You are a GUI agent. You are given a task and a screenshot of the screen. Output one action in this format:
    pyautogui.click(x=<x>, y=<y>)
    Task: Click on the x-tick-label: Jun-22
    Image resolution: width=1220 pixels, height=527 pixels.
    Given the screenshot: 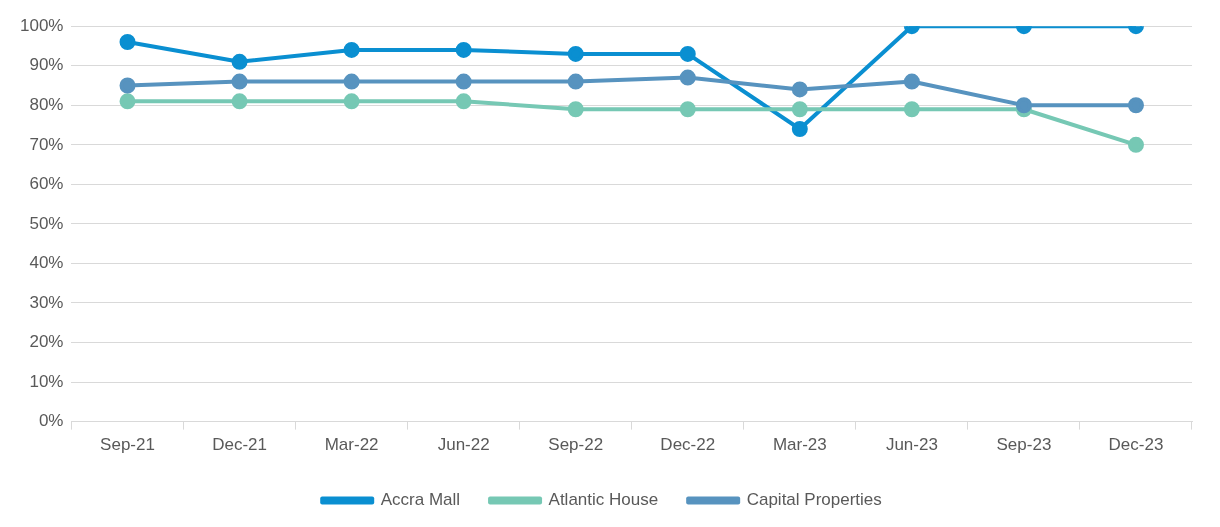 What is the action you would take?
    pyautogui.click(x=463, y=445)
    